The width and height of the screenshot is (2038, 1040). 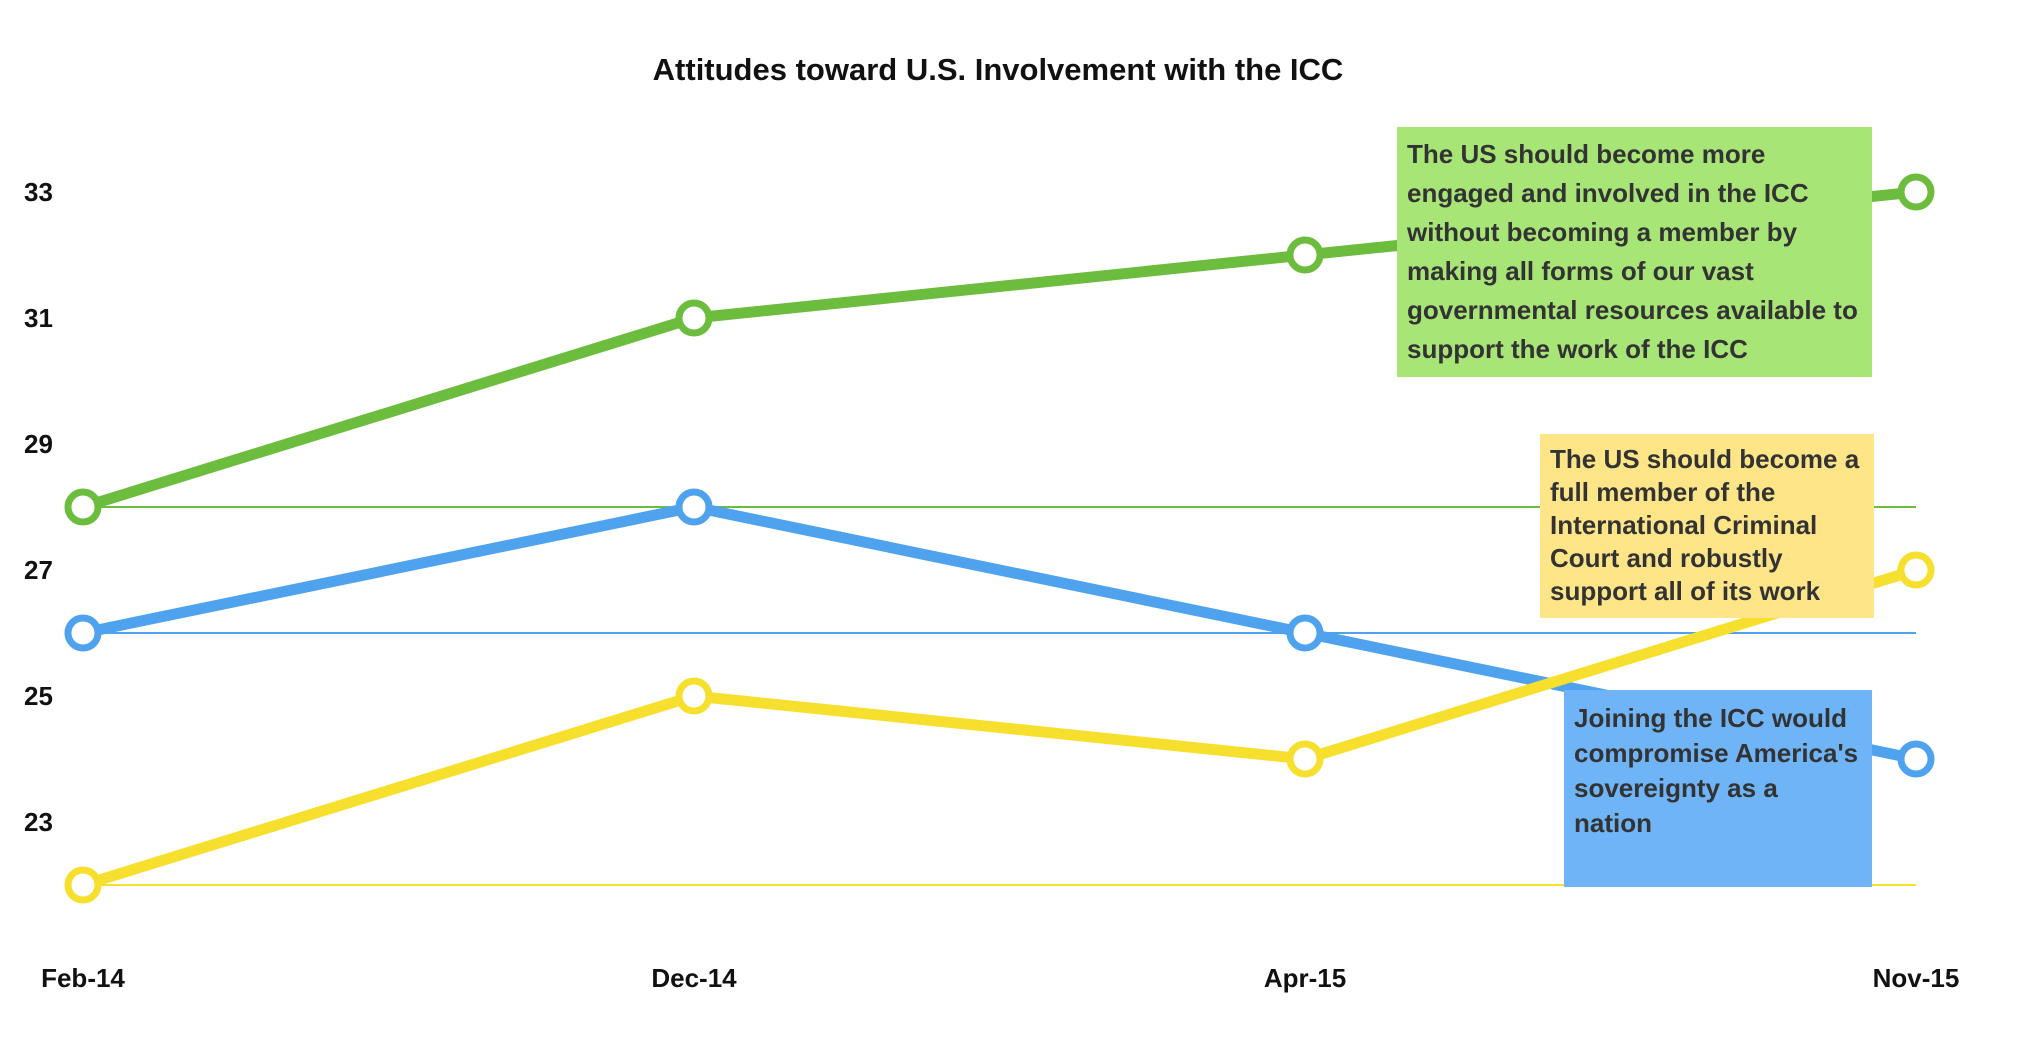 I want to click on y-tick-label: 31, so click(x=38, y=318).